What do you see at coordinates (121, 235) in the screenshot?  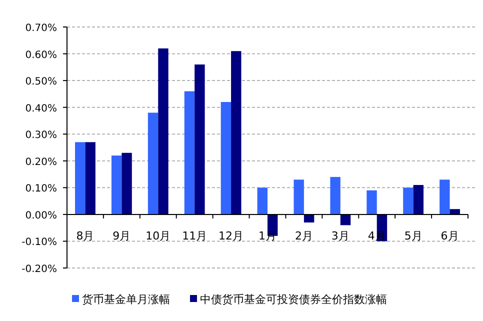 I see `x-tick-label: 9月` at bounding box center [121, 235].